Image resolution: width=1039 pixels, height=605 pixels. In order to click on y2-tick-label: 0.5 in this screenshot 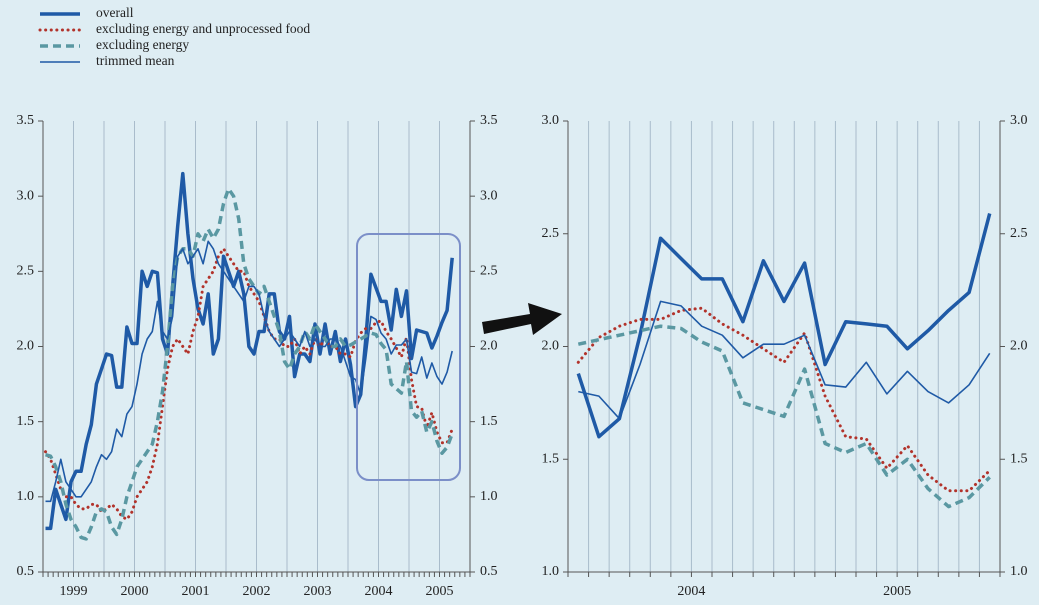, I will do `click(489, 571)`.